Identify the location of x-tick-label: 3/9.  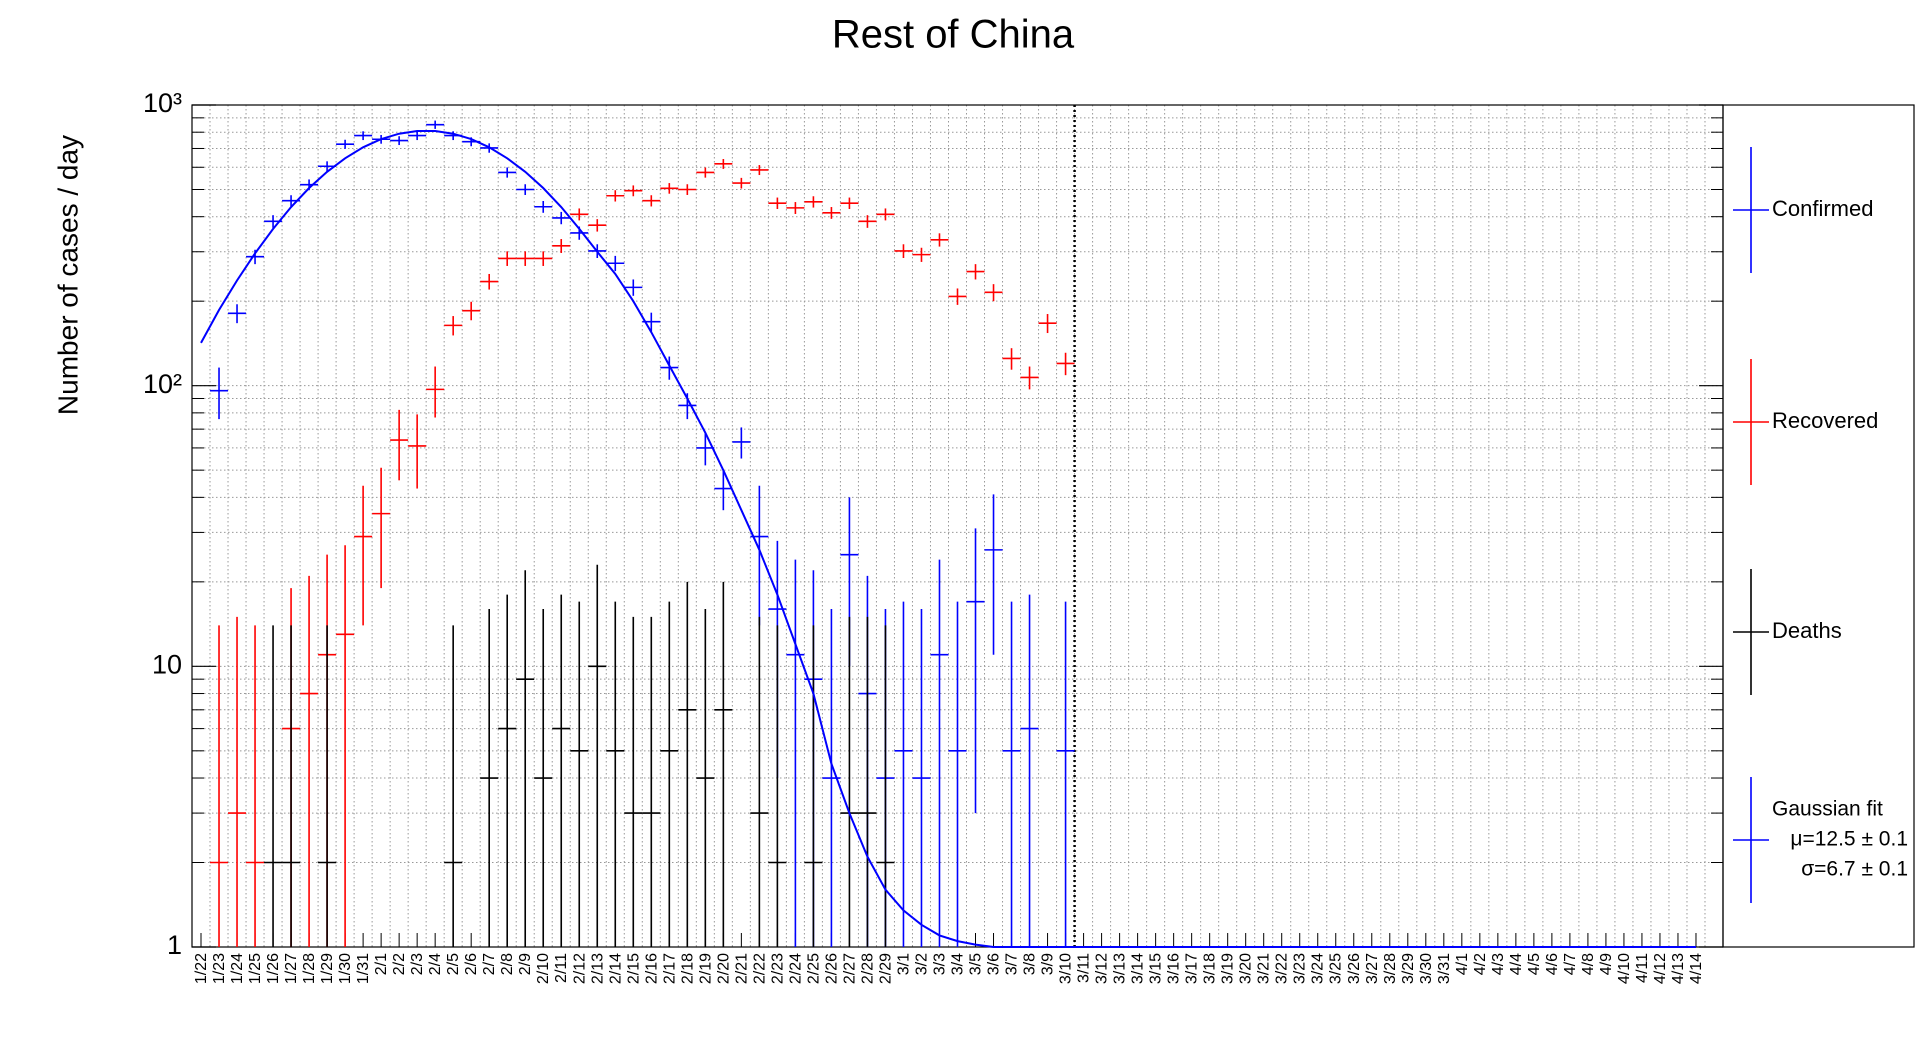
(1048, 964).